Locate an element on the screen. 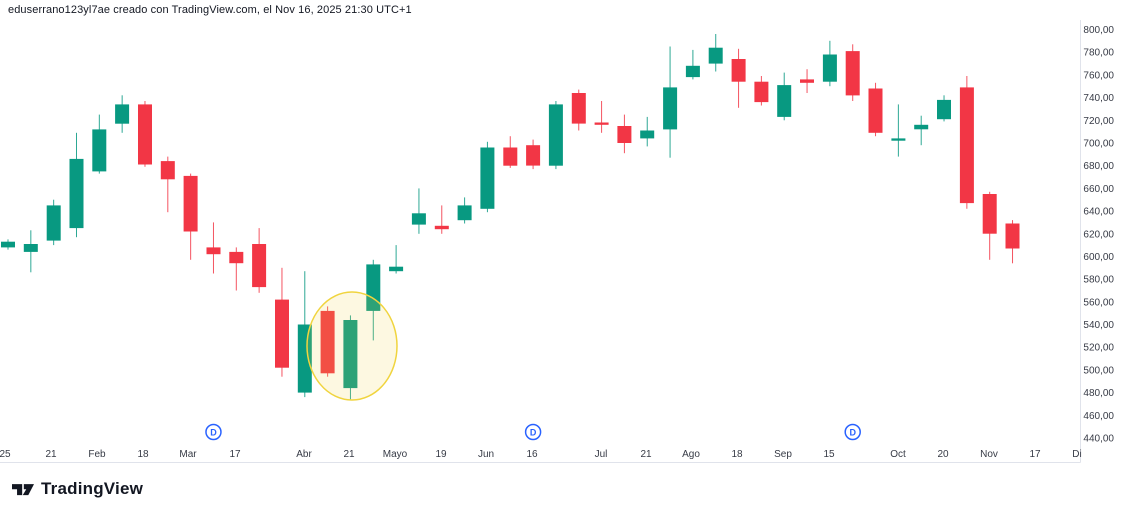 This screenshot has height=512, width=1127. price-axis-label: 520,00 is located at coordinates (1098, 348).